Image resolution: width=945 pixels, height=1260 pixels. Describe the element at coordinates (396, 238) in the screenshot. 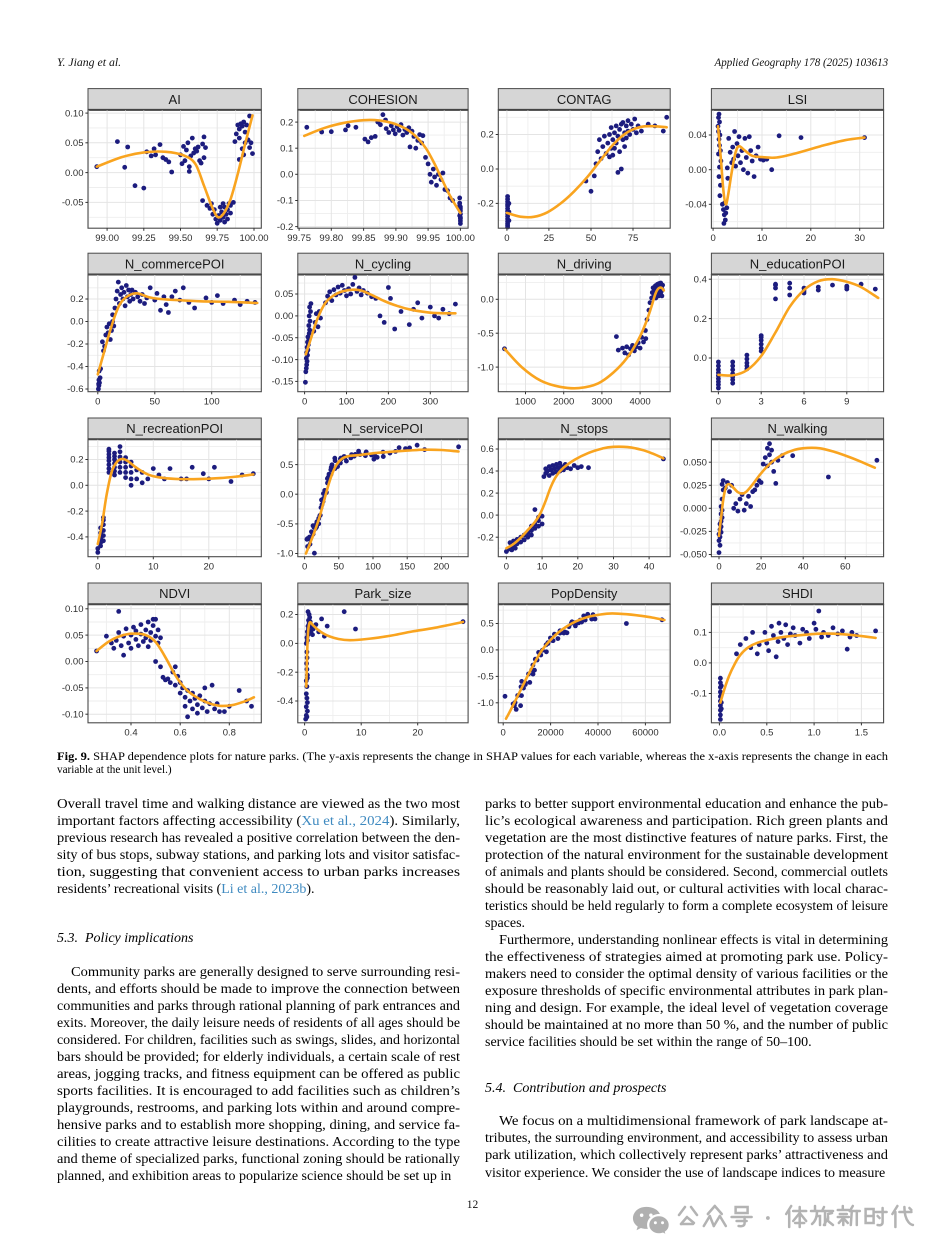

I see `svg-text: 99.90` at that location.